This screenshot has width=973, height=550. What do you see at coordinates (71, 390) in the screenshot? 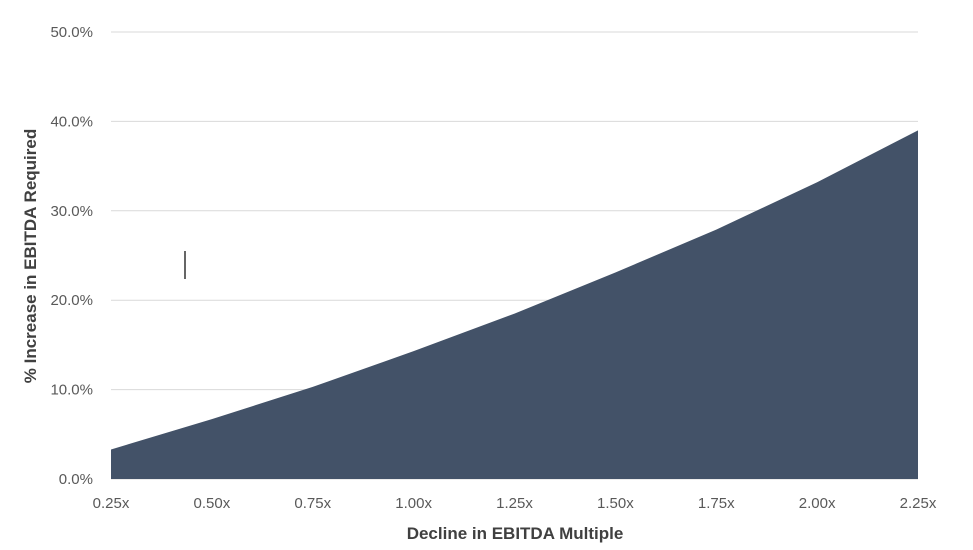
I see `y-tick-label: 10.0%` at bounding box center [71, 390].